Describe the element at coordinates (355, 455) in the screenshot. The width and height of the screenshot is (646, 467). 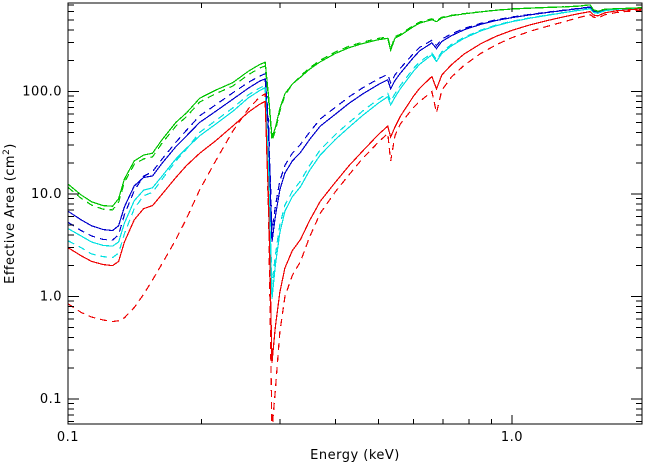
I see `x-axis-title: Energy (keV)` at that location.